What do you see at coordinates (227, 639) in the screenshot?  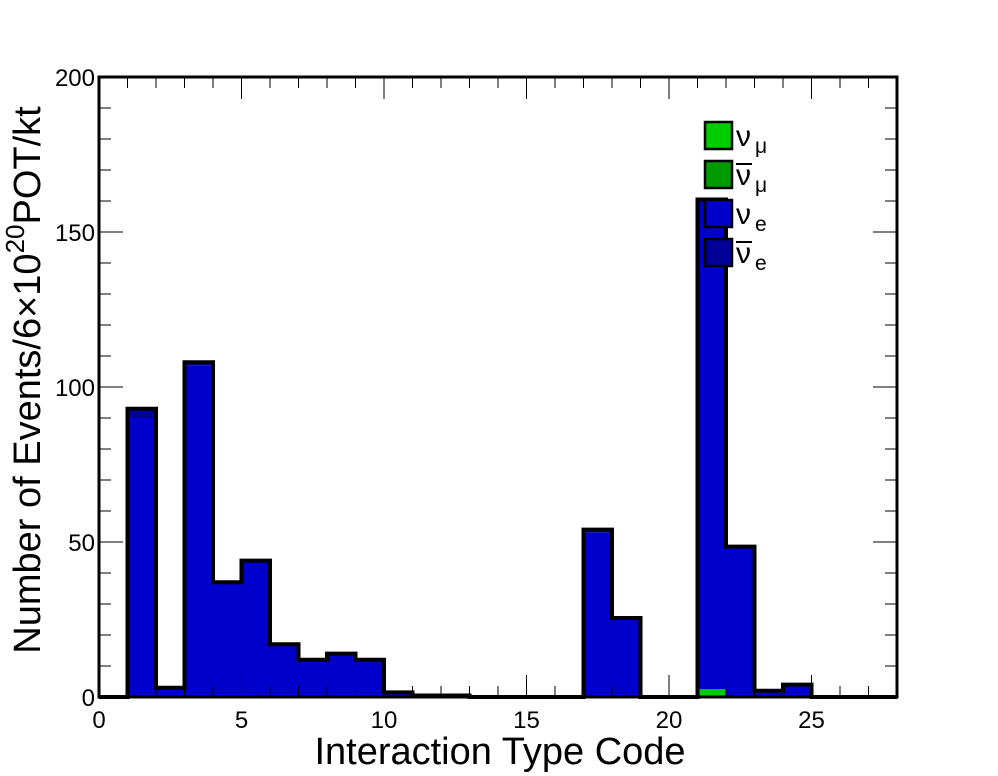 I see `bar-s2-bin4` at bounding box center [227, 639].